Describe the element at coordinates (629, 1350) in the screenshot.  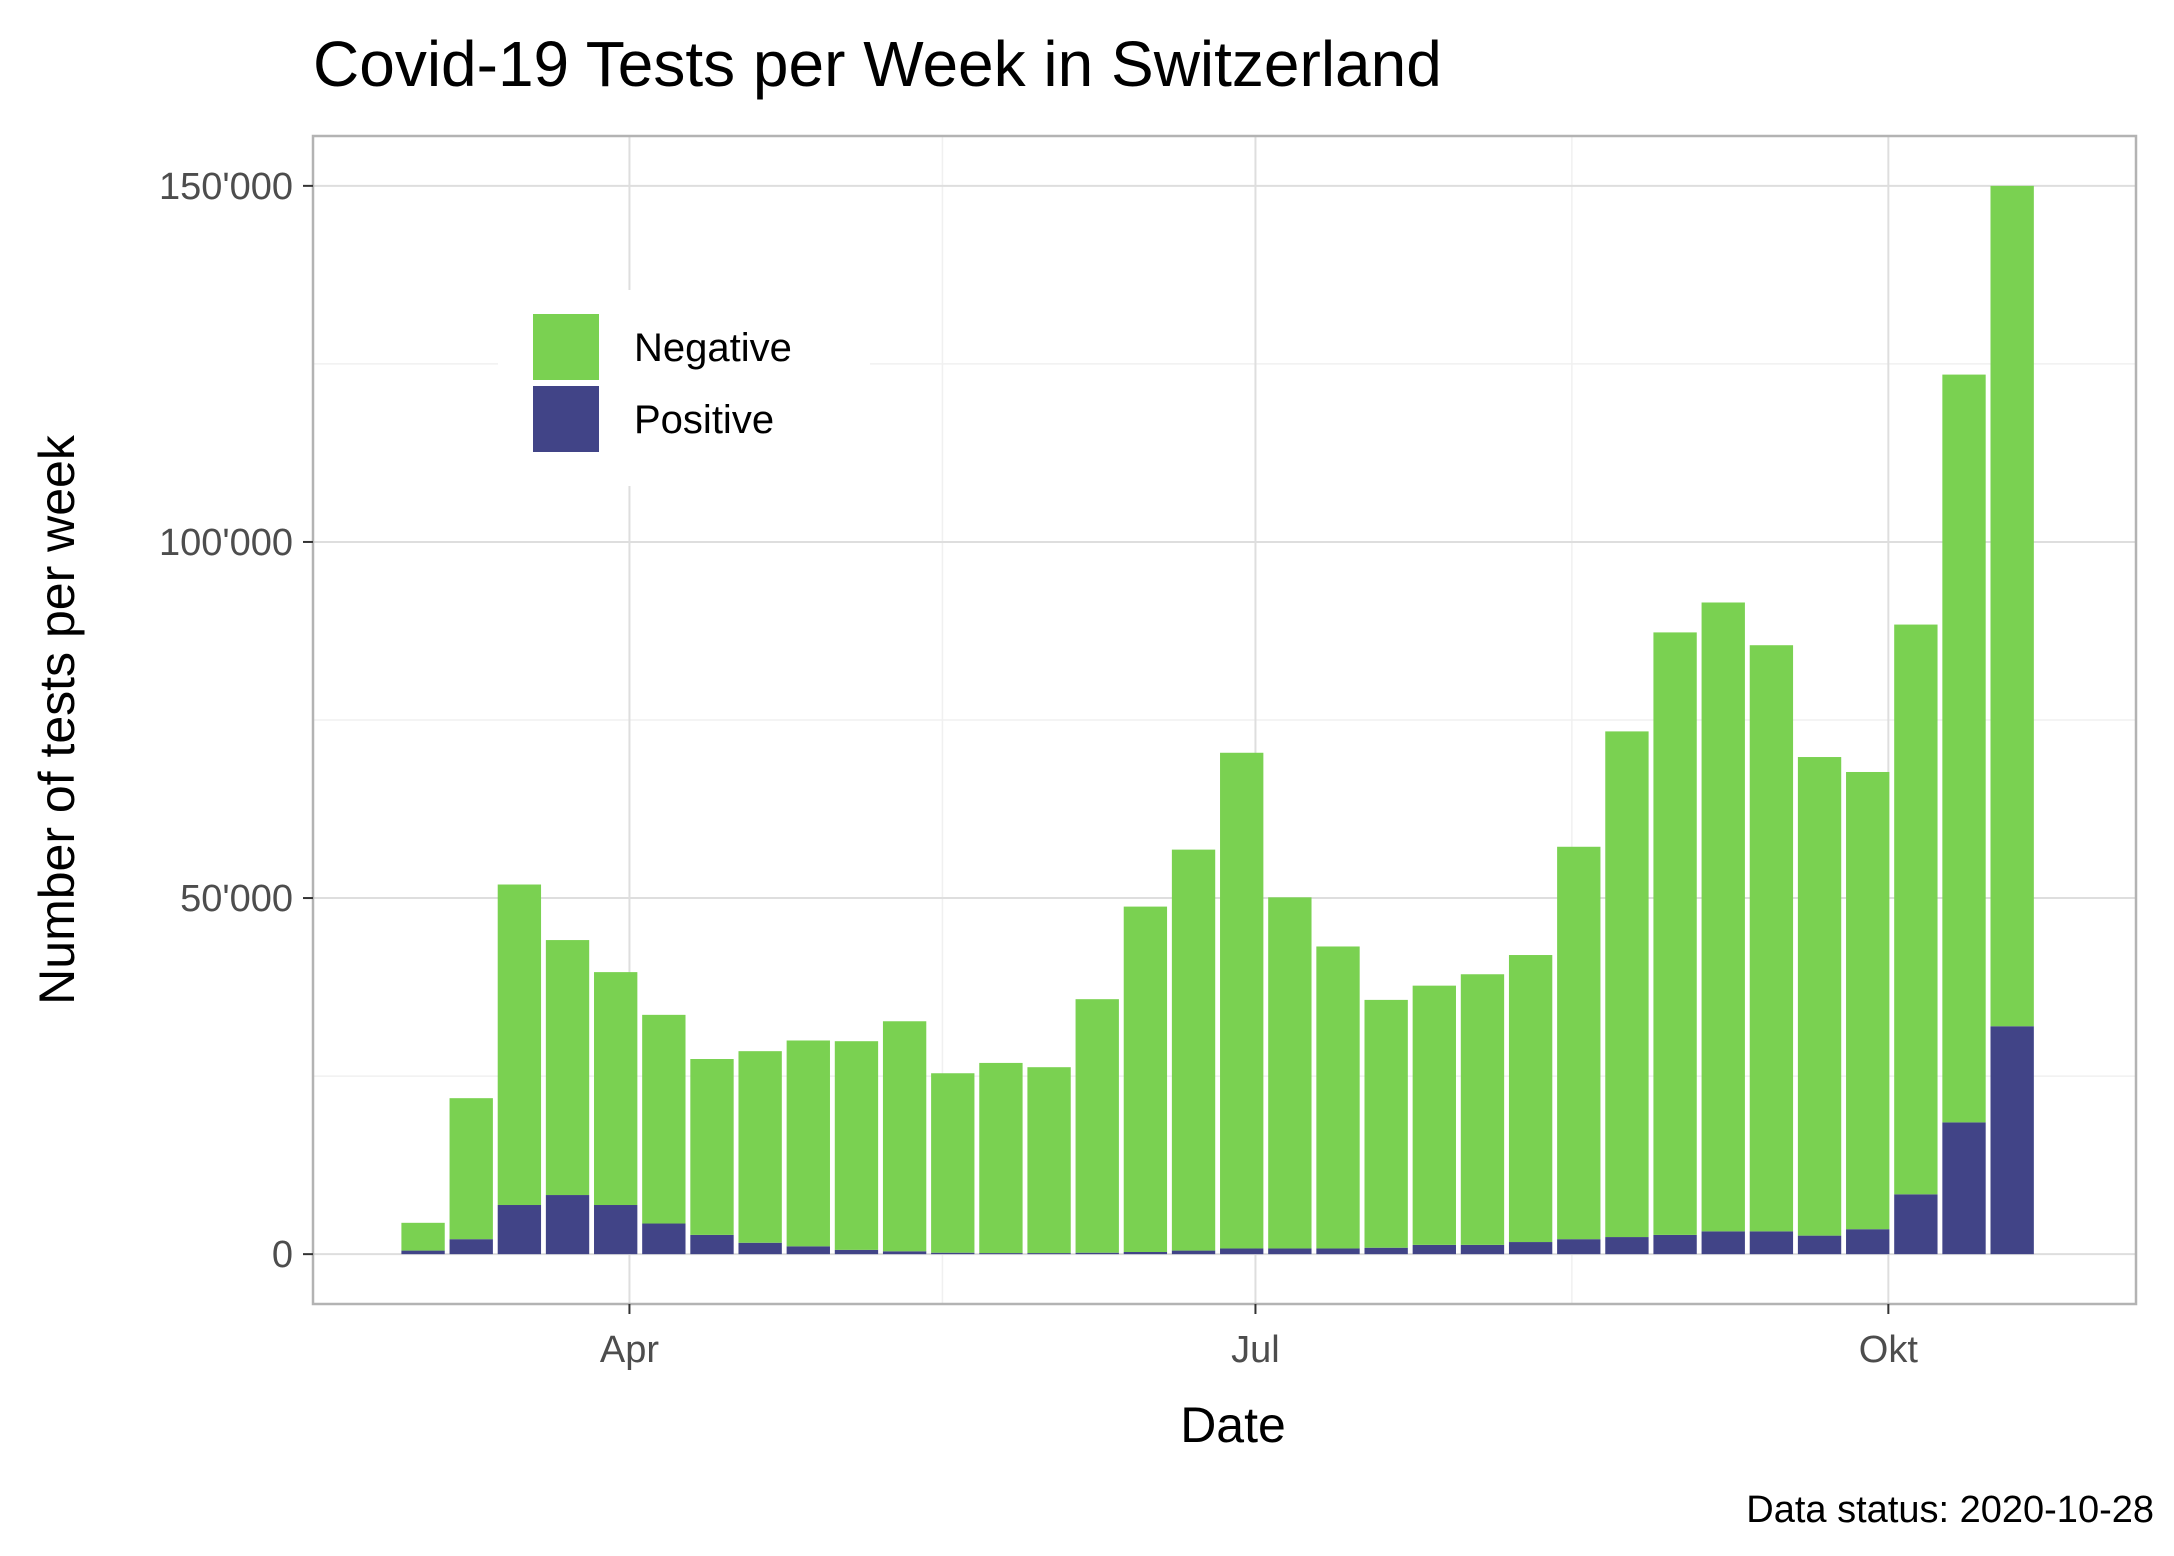
I see `x-tick-label: Apr` at that location.